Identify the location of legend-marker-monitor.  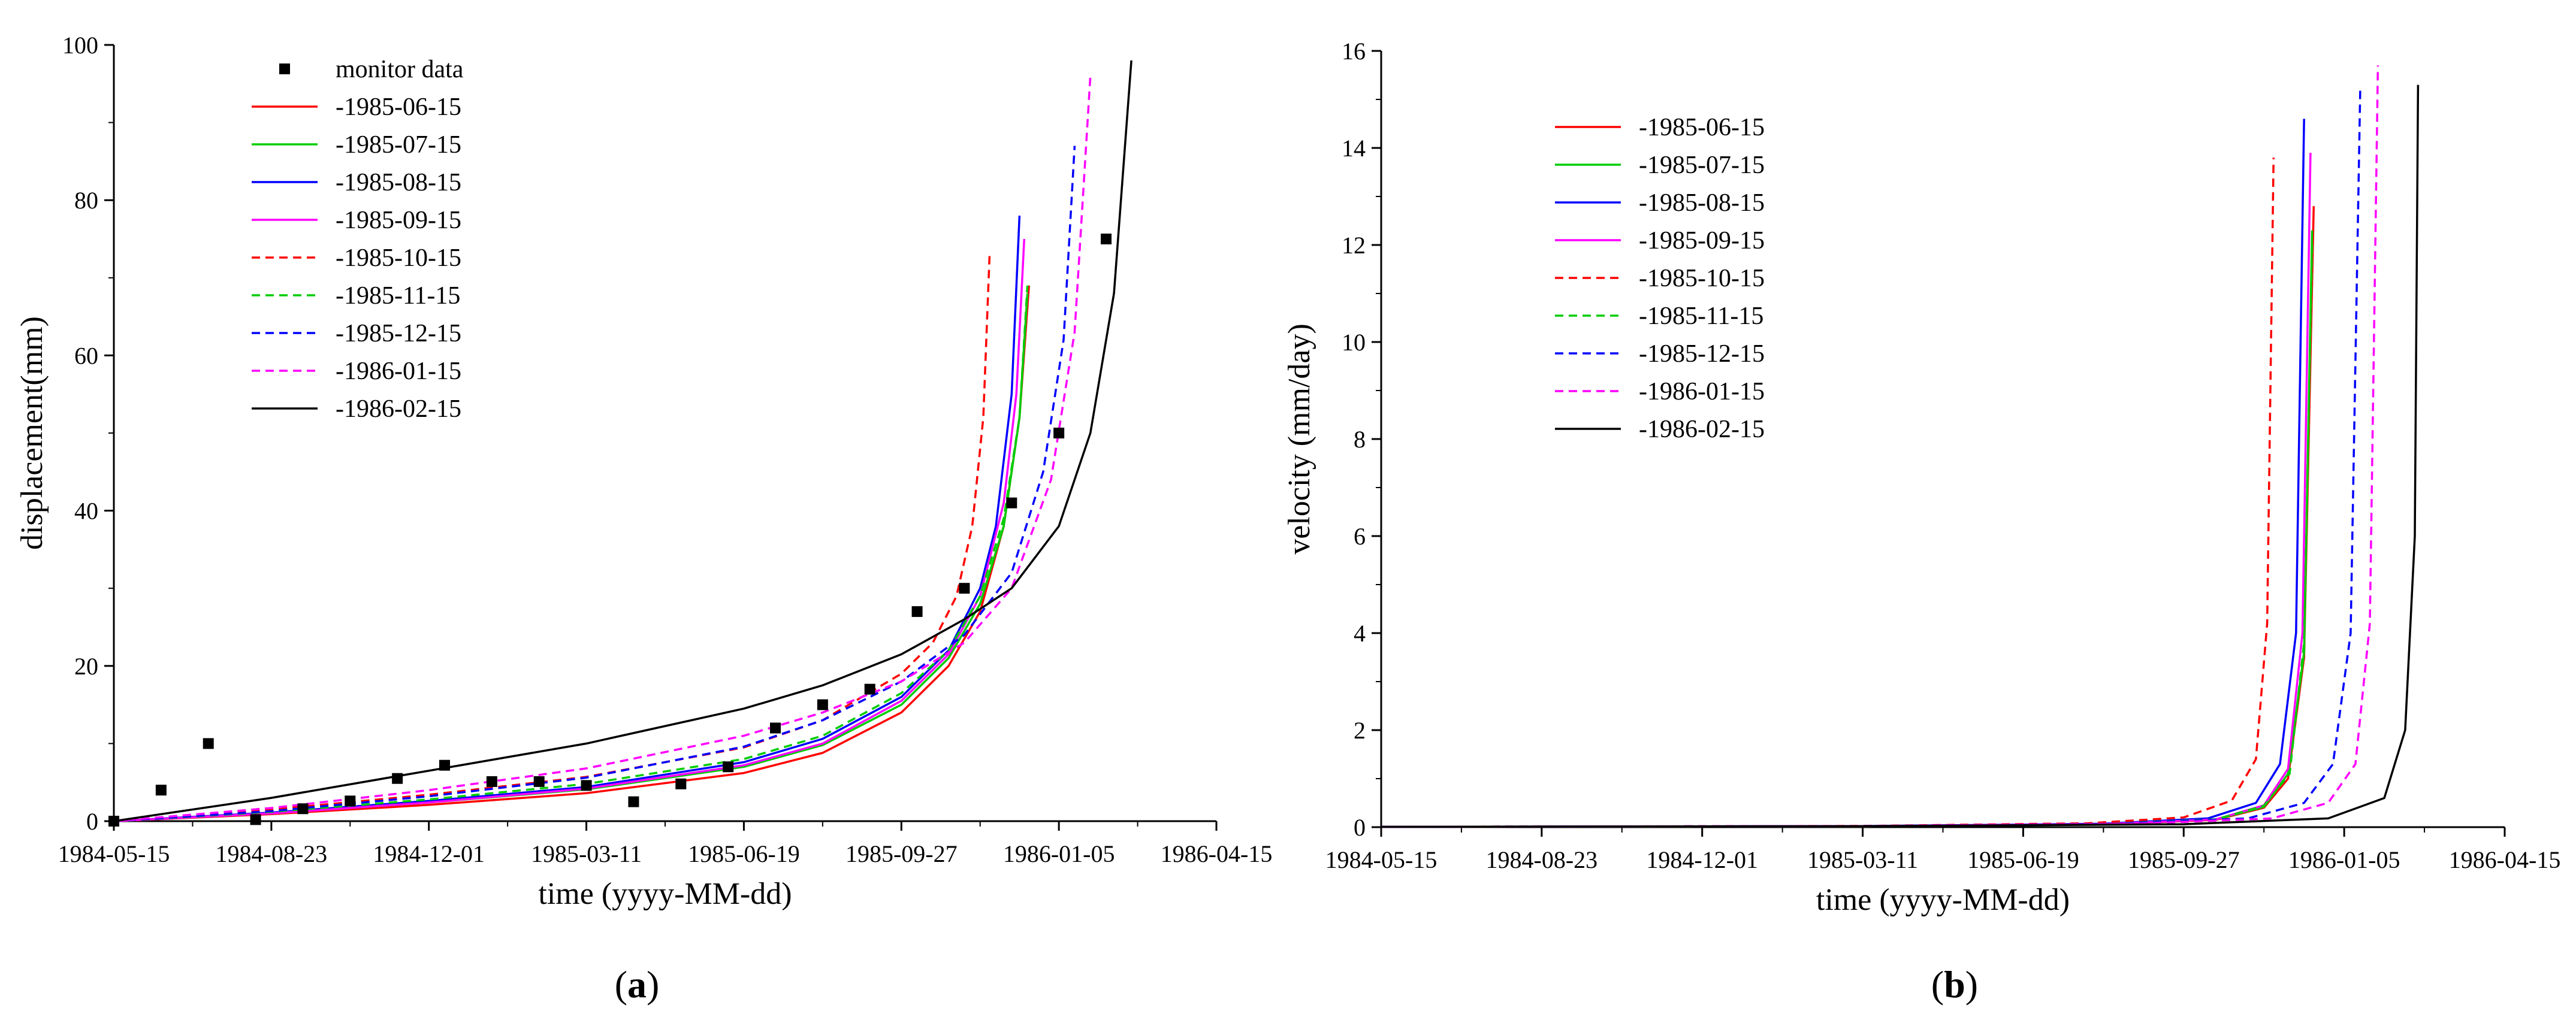
(284, 68).